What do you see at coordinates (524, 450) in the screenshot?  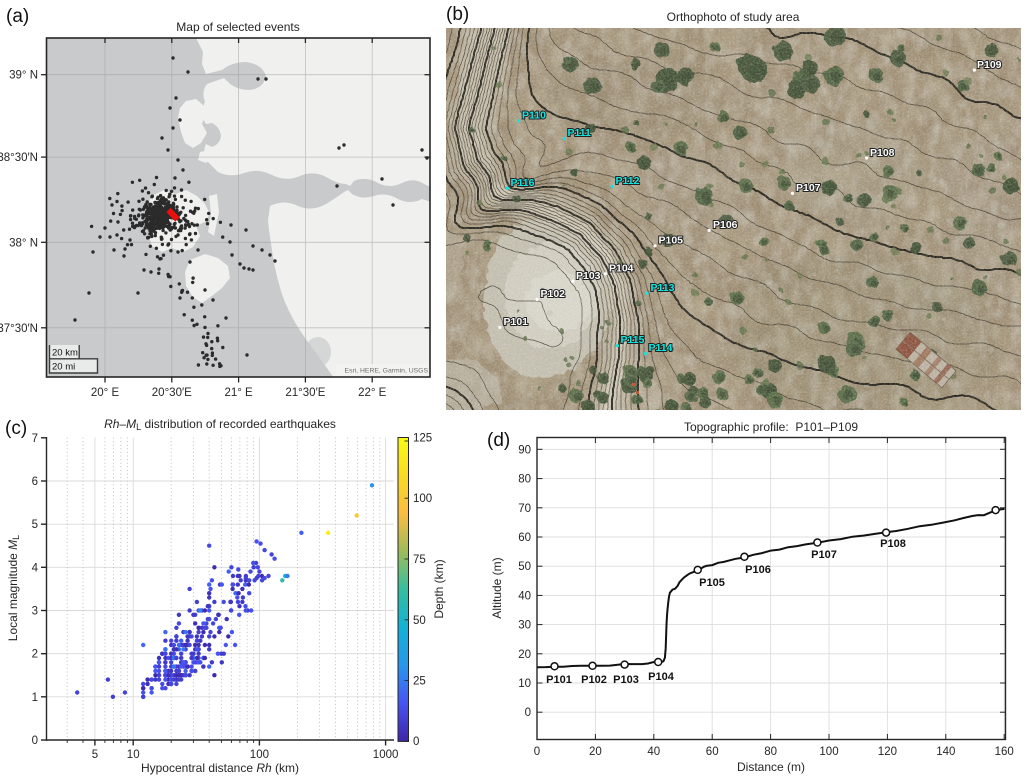 I see `svg-text: 90` at bounding box center [524, 450].